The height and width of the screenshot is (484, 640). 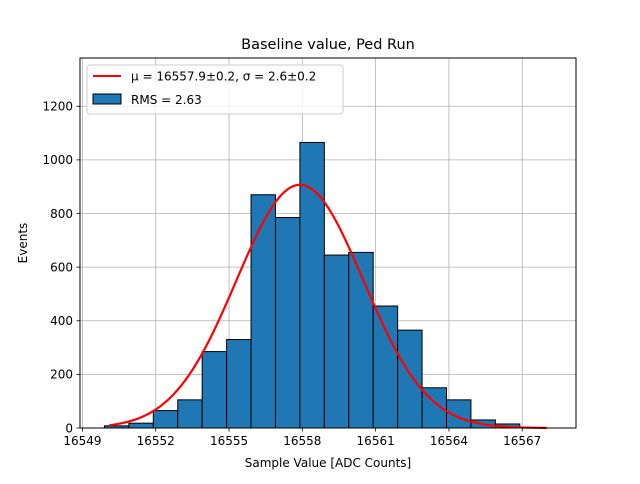 What do you see at coordinates (57, 160) in the screenshot?
I see `y-tick-label: 1000` at bounding box center [57, 160].